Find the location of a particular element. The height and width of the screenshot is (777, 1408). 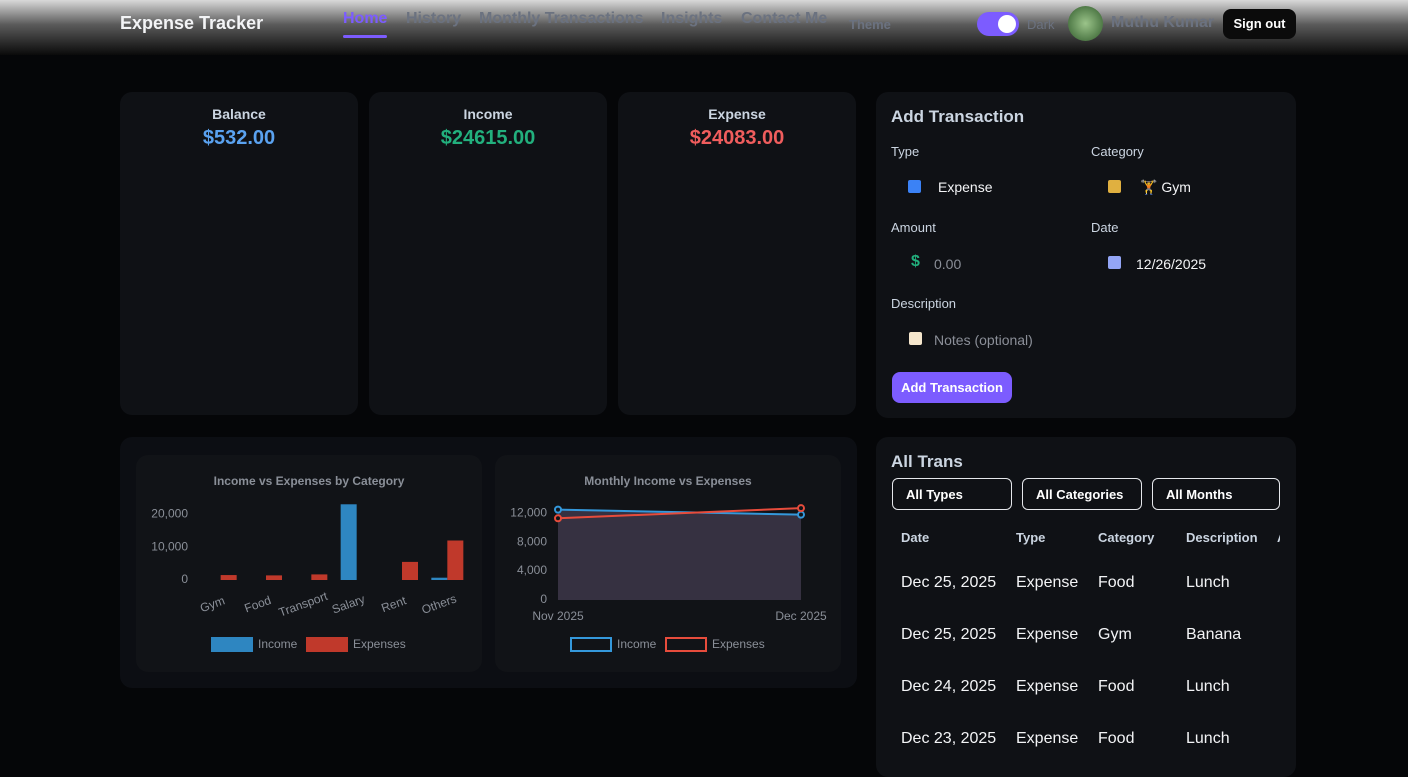

y-tick-label: 20,000 is located at coordinates (169, 513).